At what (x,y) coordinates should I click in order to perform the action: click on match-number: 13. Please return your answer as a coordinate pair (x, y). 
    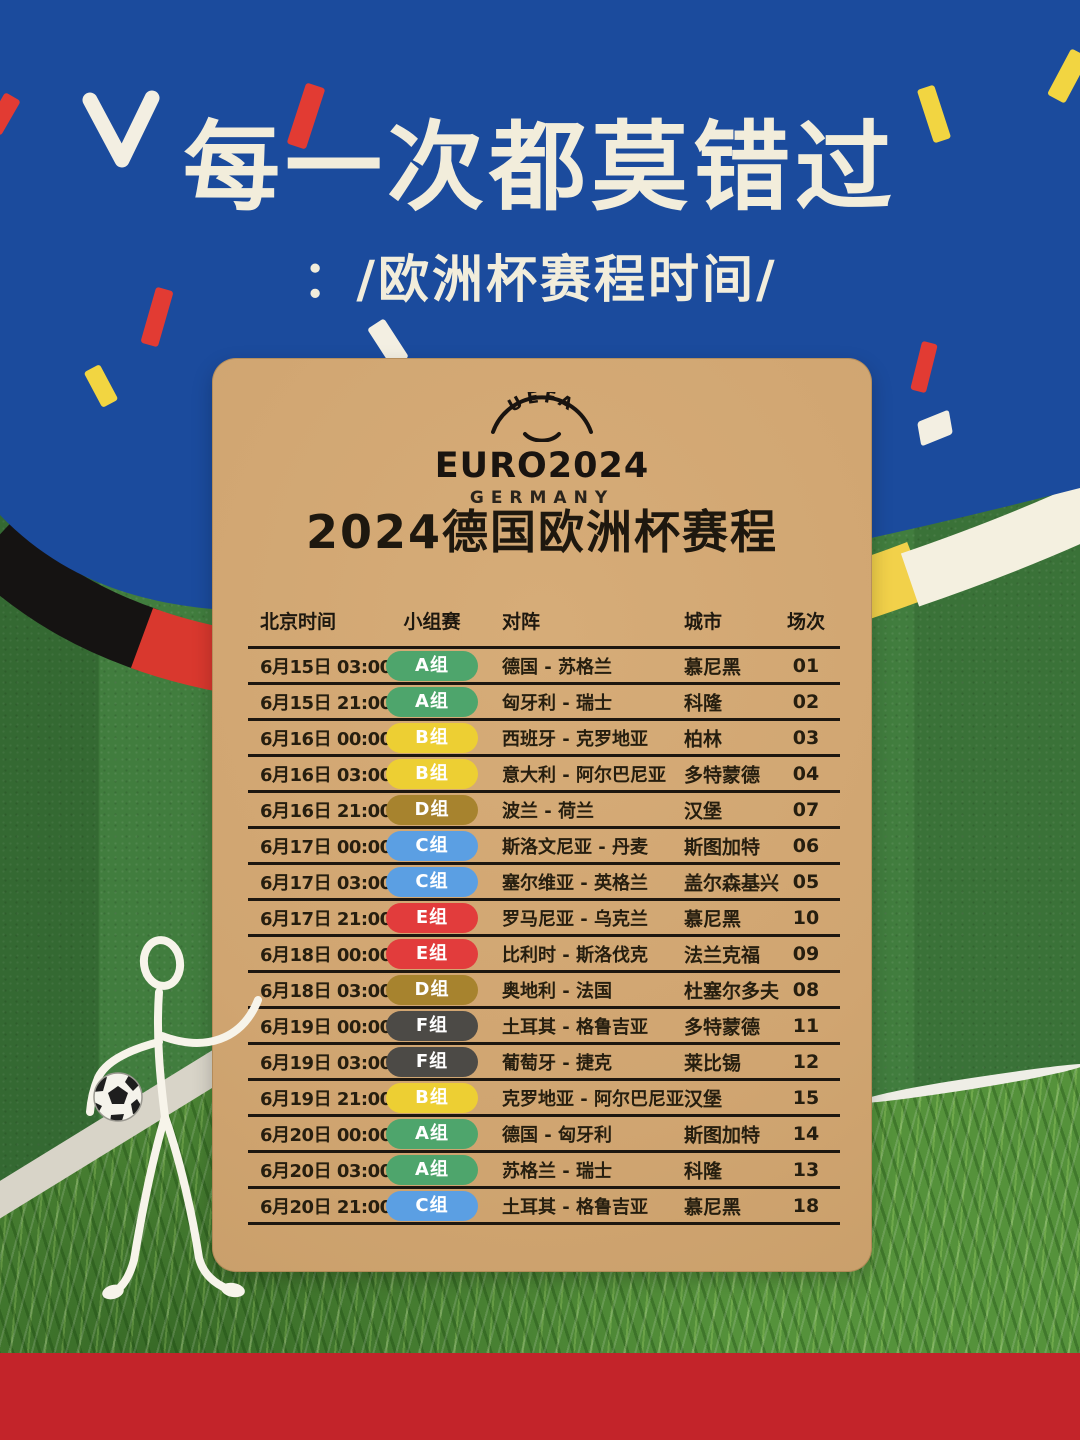
    Looking at the image, I should click on (806, 1169).